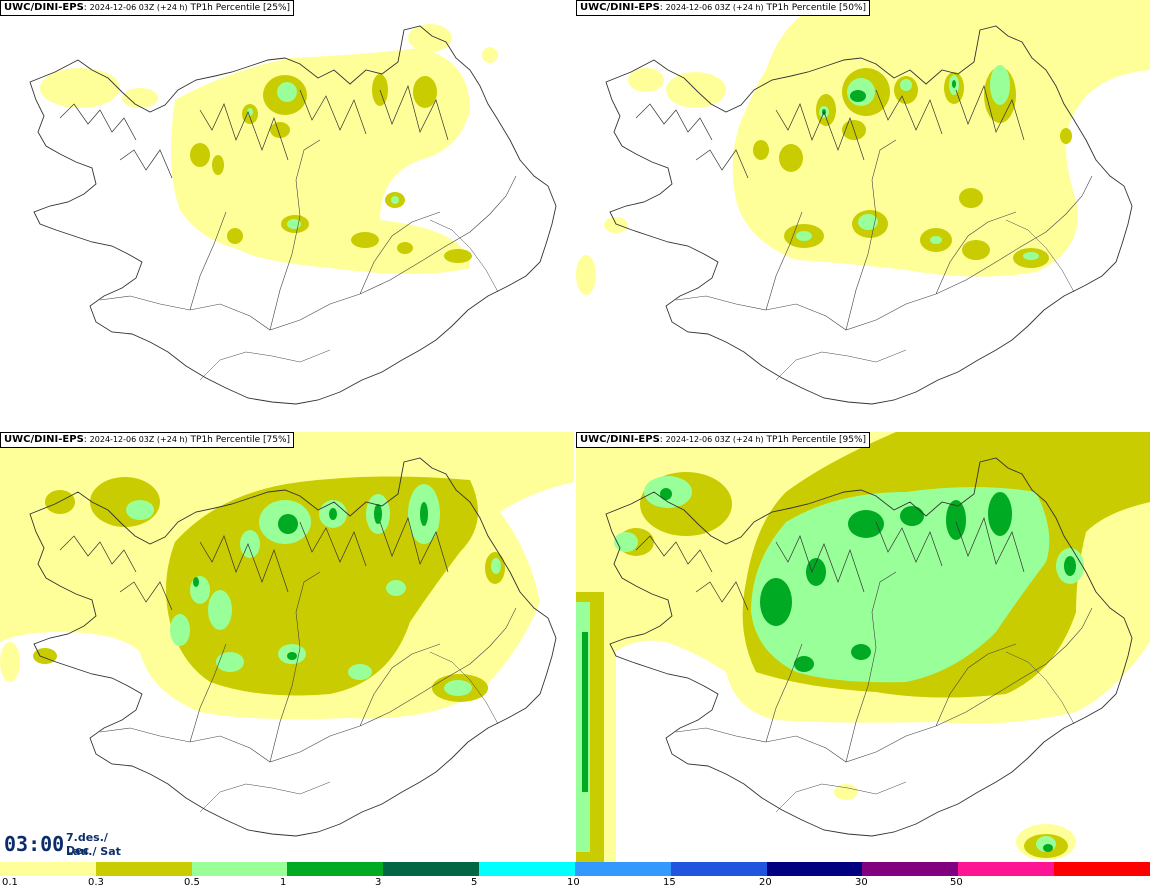 The height and width of the screenshot is (891, 1150). I want to click on valid-date: 7.des./ Dec, so click(87, 844).